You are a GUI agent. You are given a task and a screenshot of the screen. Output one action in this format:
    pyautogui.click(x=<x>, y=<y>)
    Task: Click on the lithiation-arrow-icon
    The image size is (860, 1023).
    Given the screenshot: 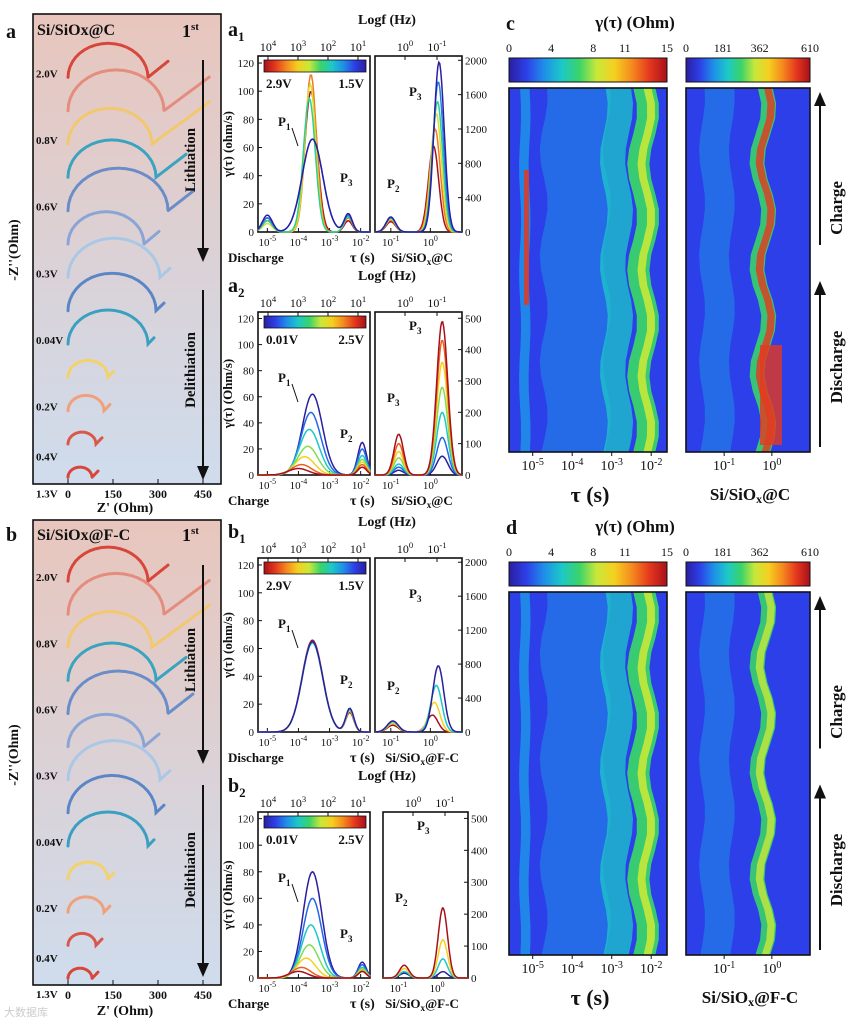 What is the action you would take?
    pyautogui.click(x=203, y=757)
    